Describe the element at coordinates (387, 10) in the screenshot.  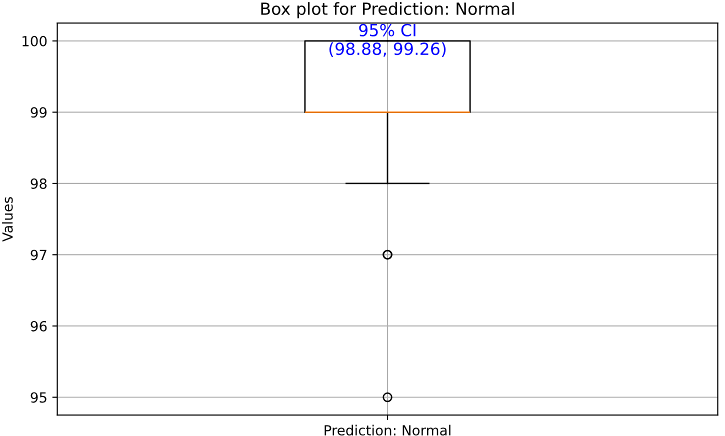
I see `chart-title: Box plot for Prediction: Normal` at that location.